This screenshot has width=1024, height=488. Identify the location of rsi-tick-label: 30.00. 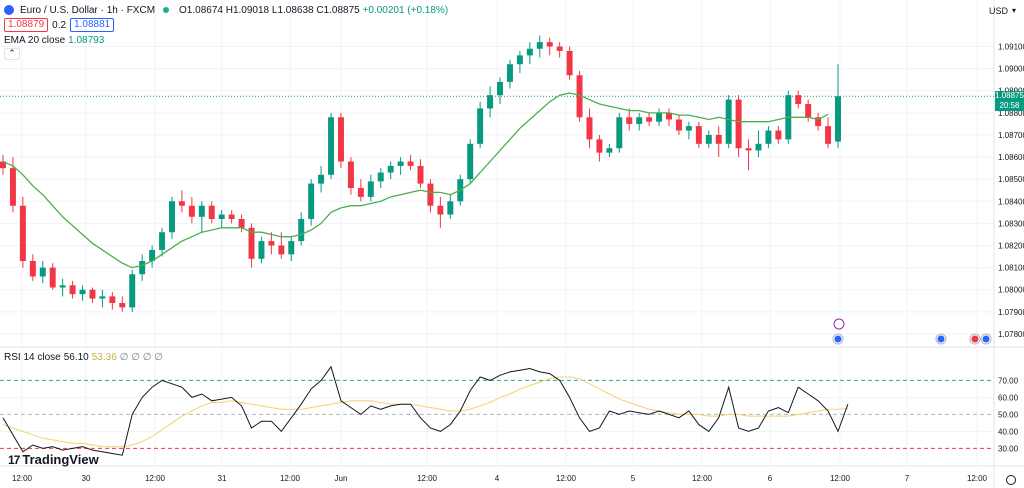
(1008, 448).